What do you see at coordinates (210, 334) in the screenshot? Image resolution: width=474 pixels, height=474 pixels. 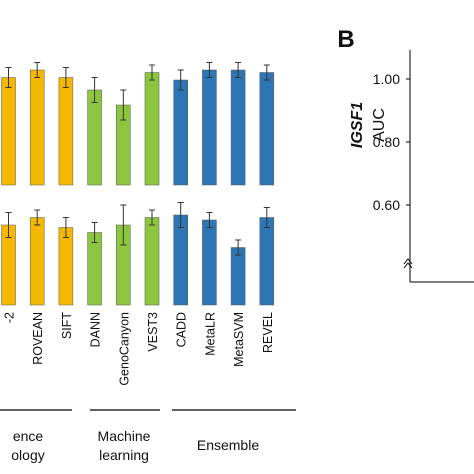 I see `x-tick-label: MetaLR` at bounding box center [210, 334].